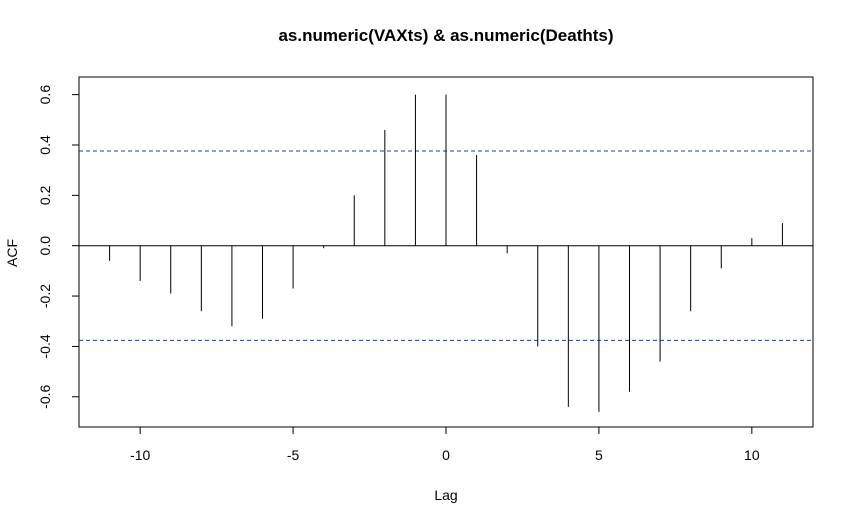 The image size is (854, 525). I want to click on x-axis-label: Lag, so click(445, 495).